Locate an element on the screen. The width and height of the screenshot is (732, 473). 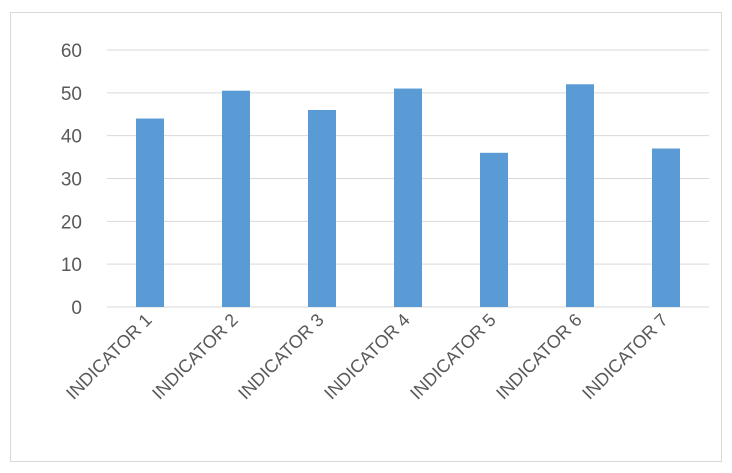
x-tick-label: INDICATOR 2 is located at coordinates (195, 357).